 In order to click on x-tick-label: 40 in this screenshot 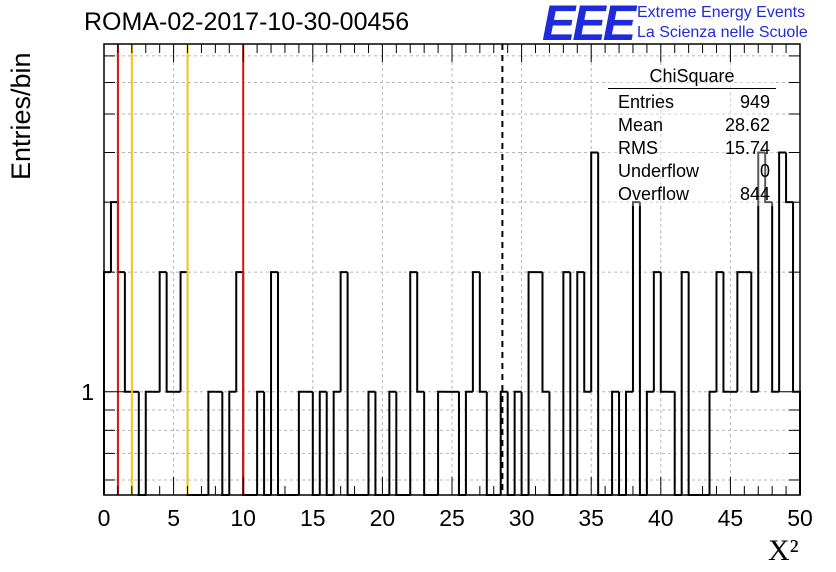, I will do `click(661, 518)`.